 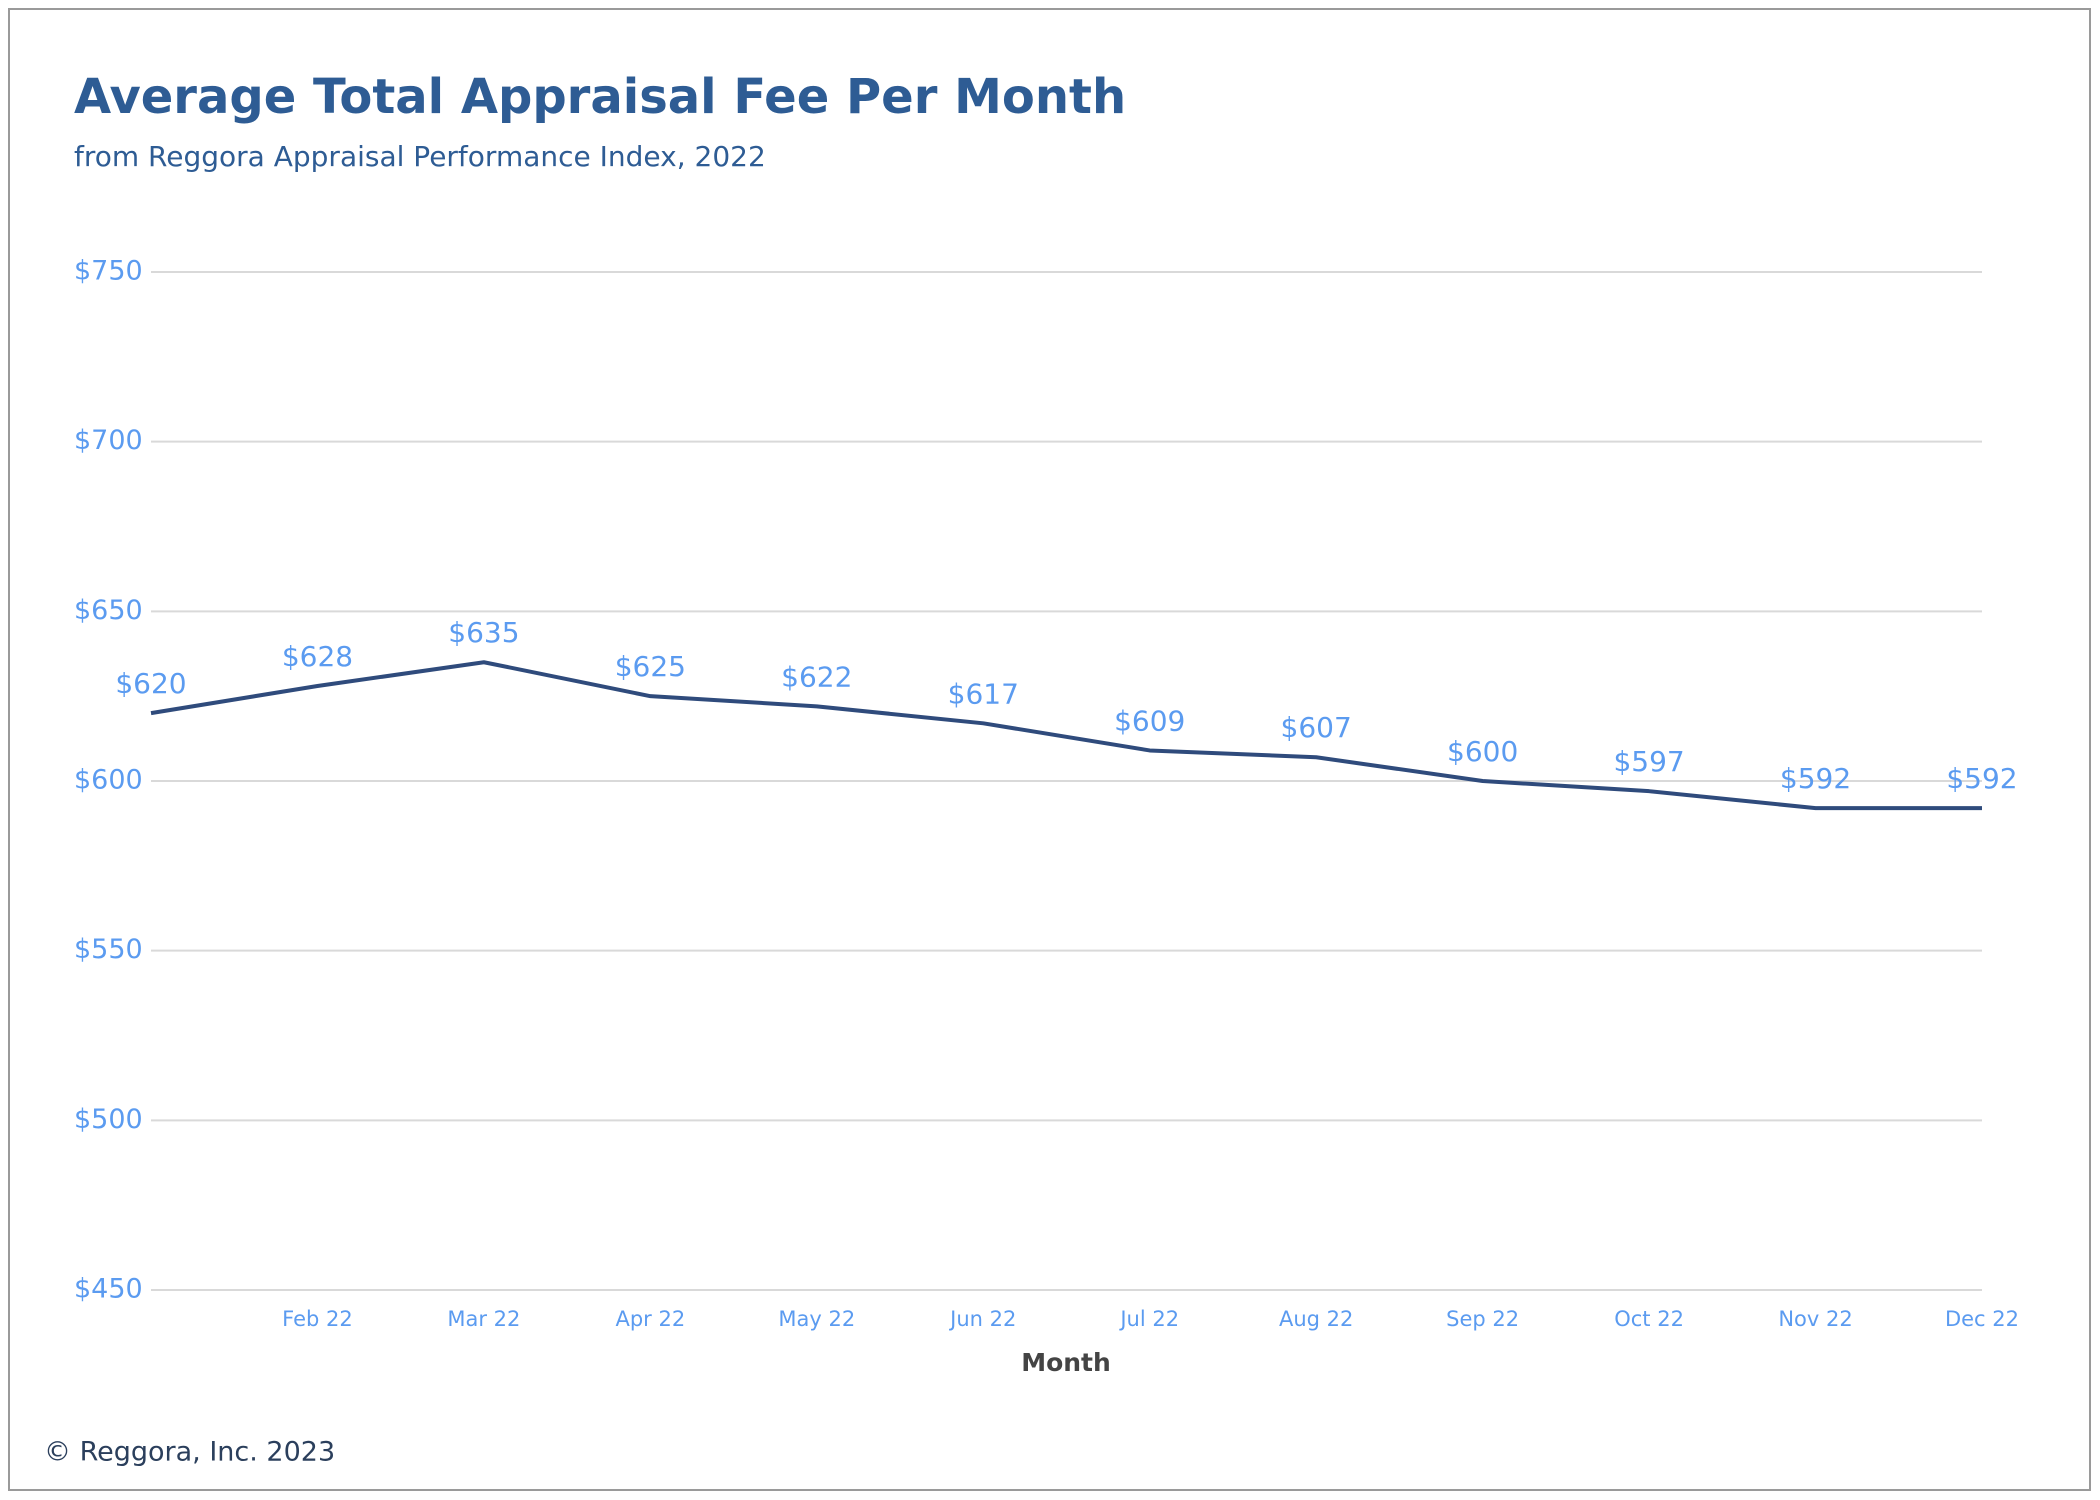 I want to click on chart-title: Average Total Appraisal Fee Per Month, so click(x=600, y=97).